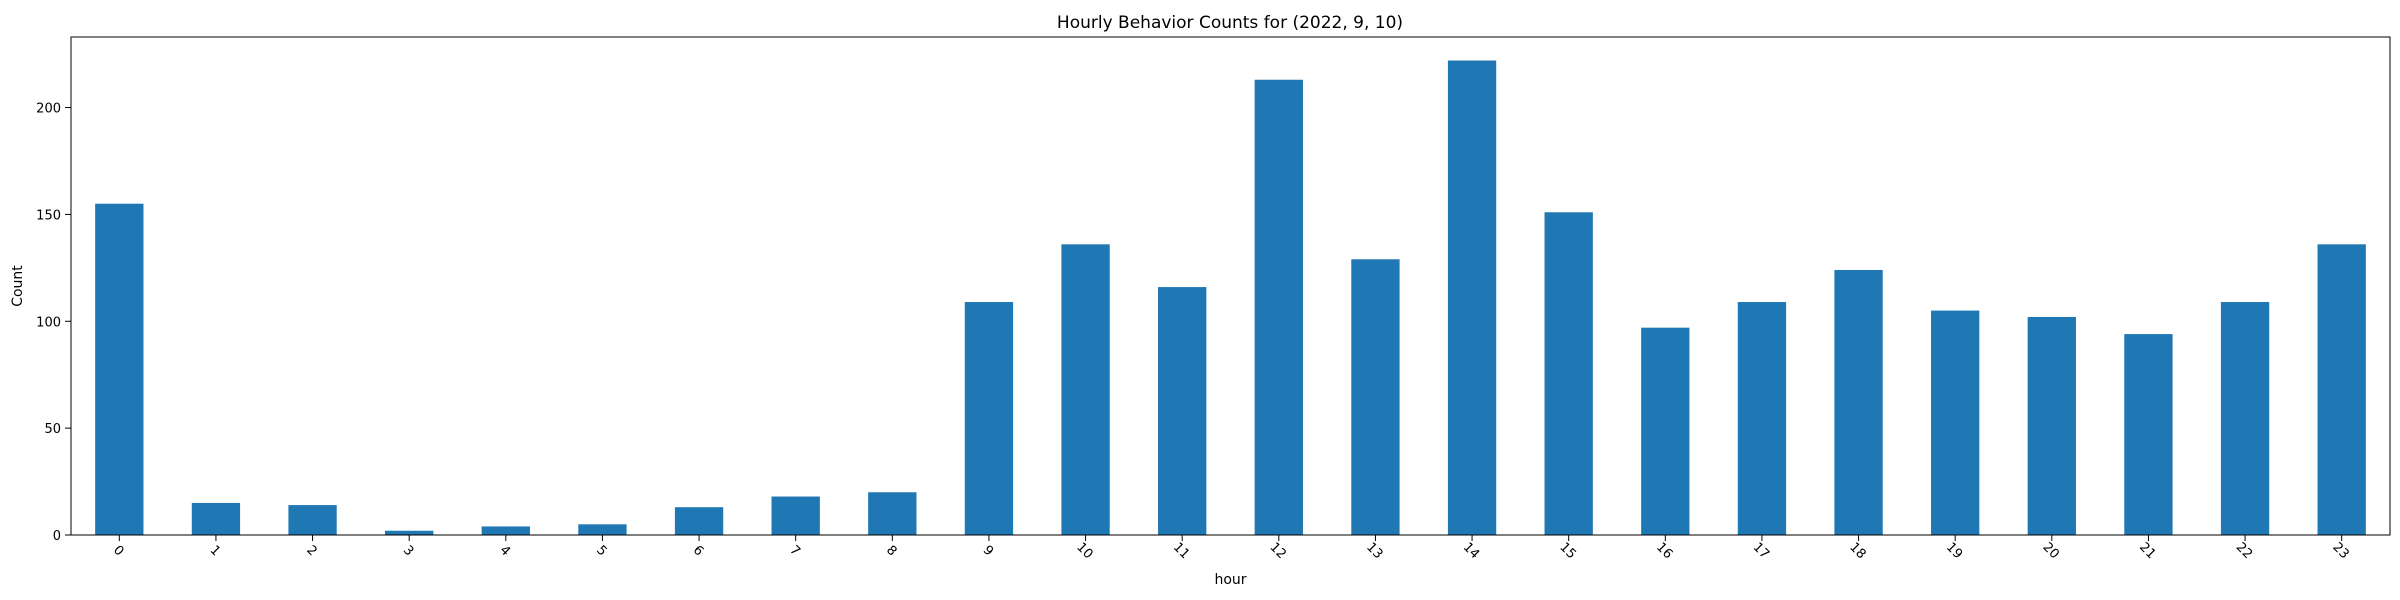 The image size is (2400, 600). Describe the element at coordinates (2340, 551) in the screenshot. I see `x-tick-label: 23` at that location.